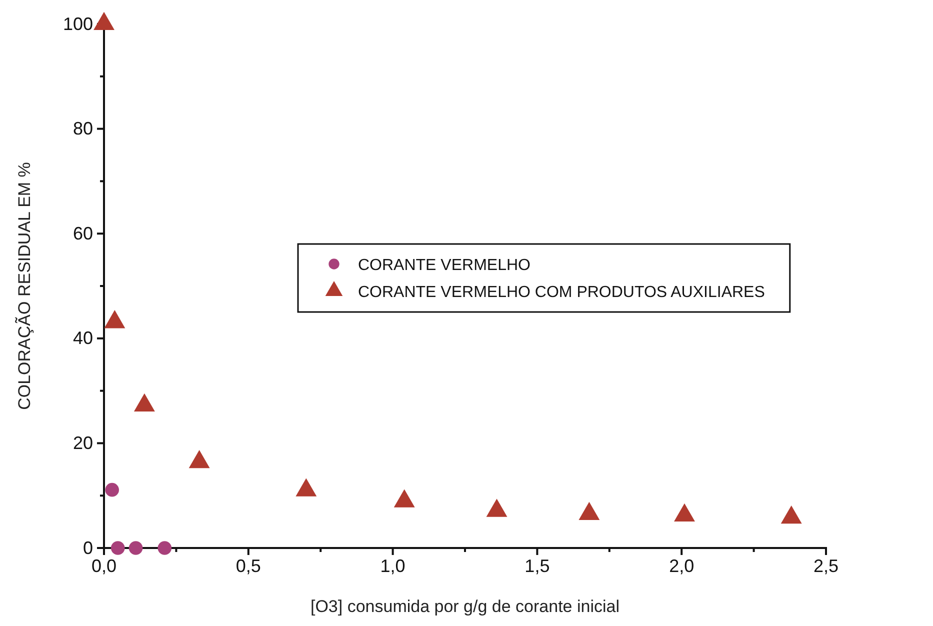  What do you see at coordinates (82, 128) in the screenshot?
I see `y-tick-label: 80` at bounding box center [82, 128].